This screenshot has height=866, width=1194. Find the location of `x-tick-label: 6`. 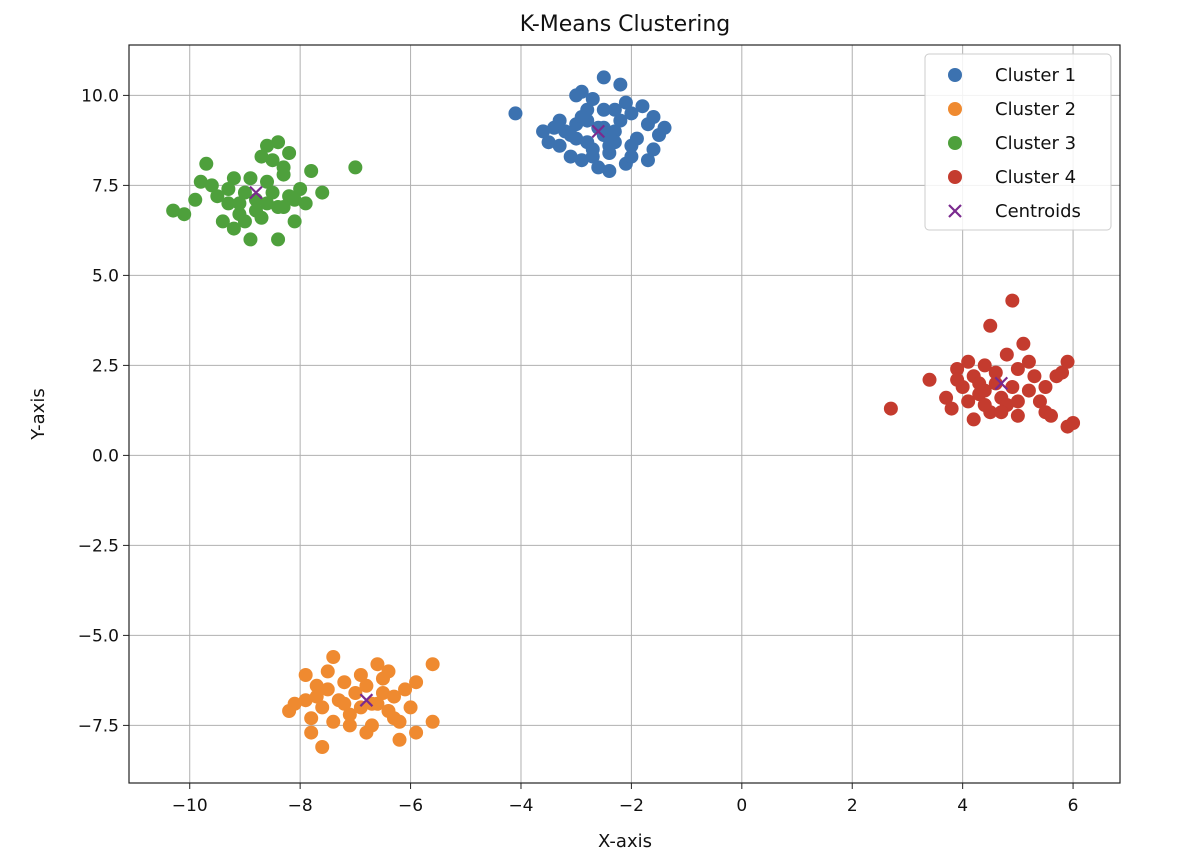

x-tick-label: 6 is located at coordinates (1073, 806).